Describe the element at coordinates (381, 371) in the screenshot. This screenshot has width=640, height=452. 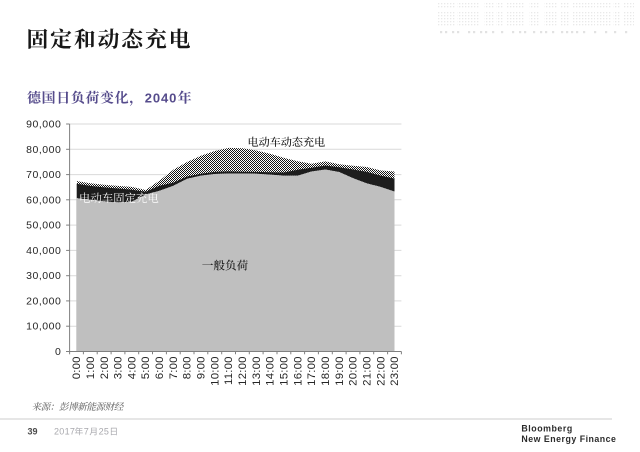
I see `svg-text: 22:00` at that location.